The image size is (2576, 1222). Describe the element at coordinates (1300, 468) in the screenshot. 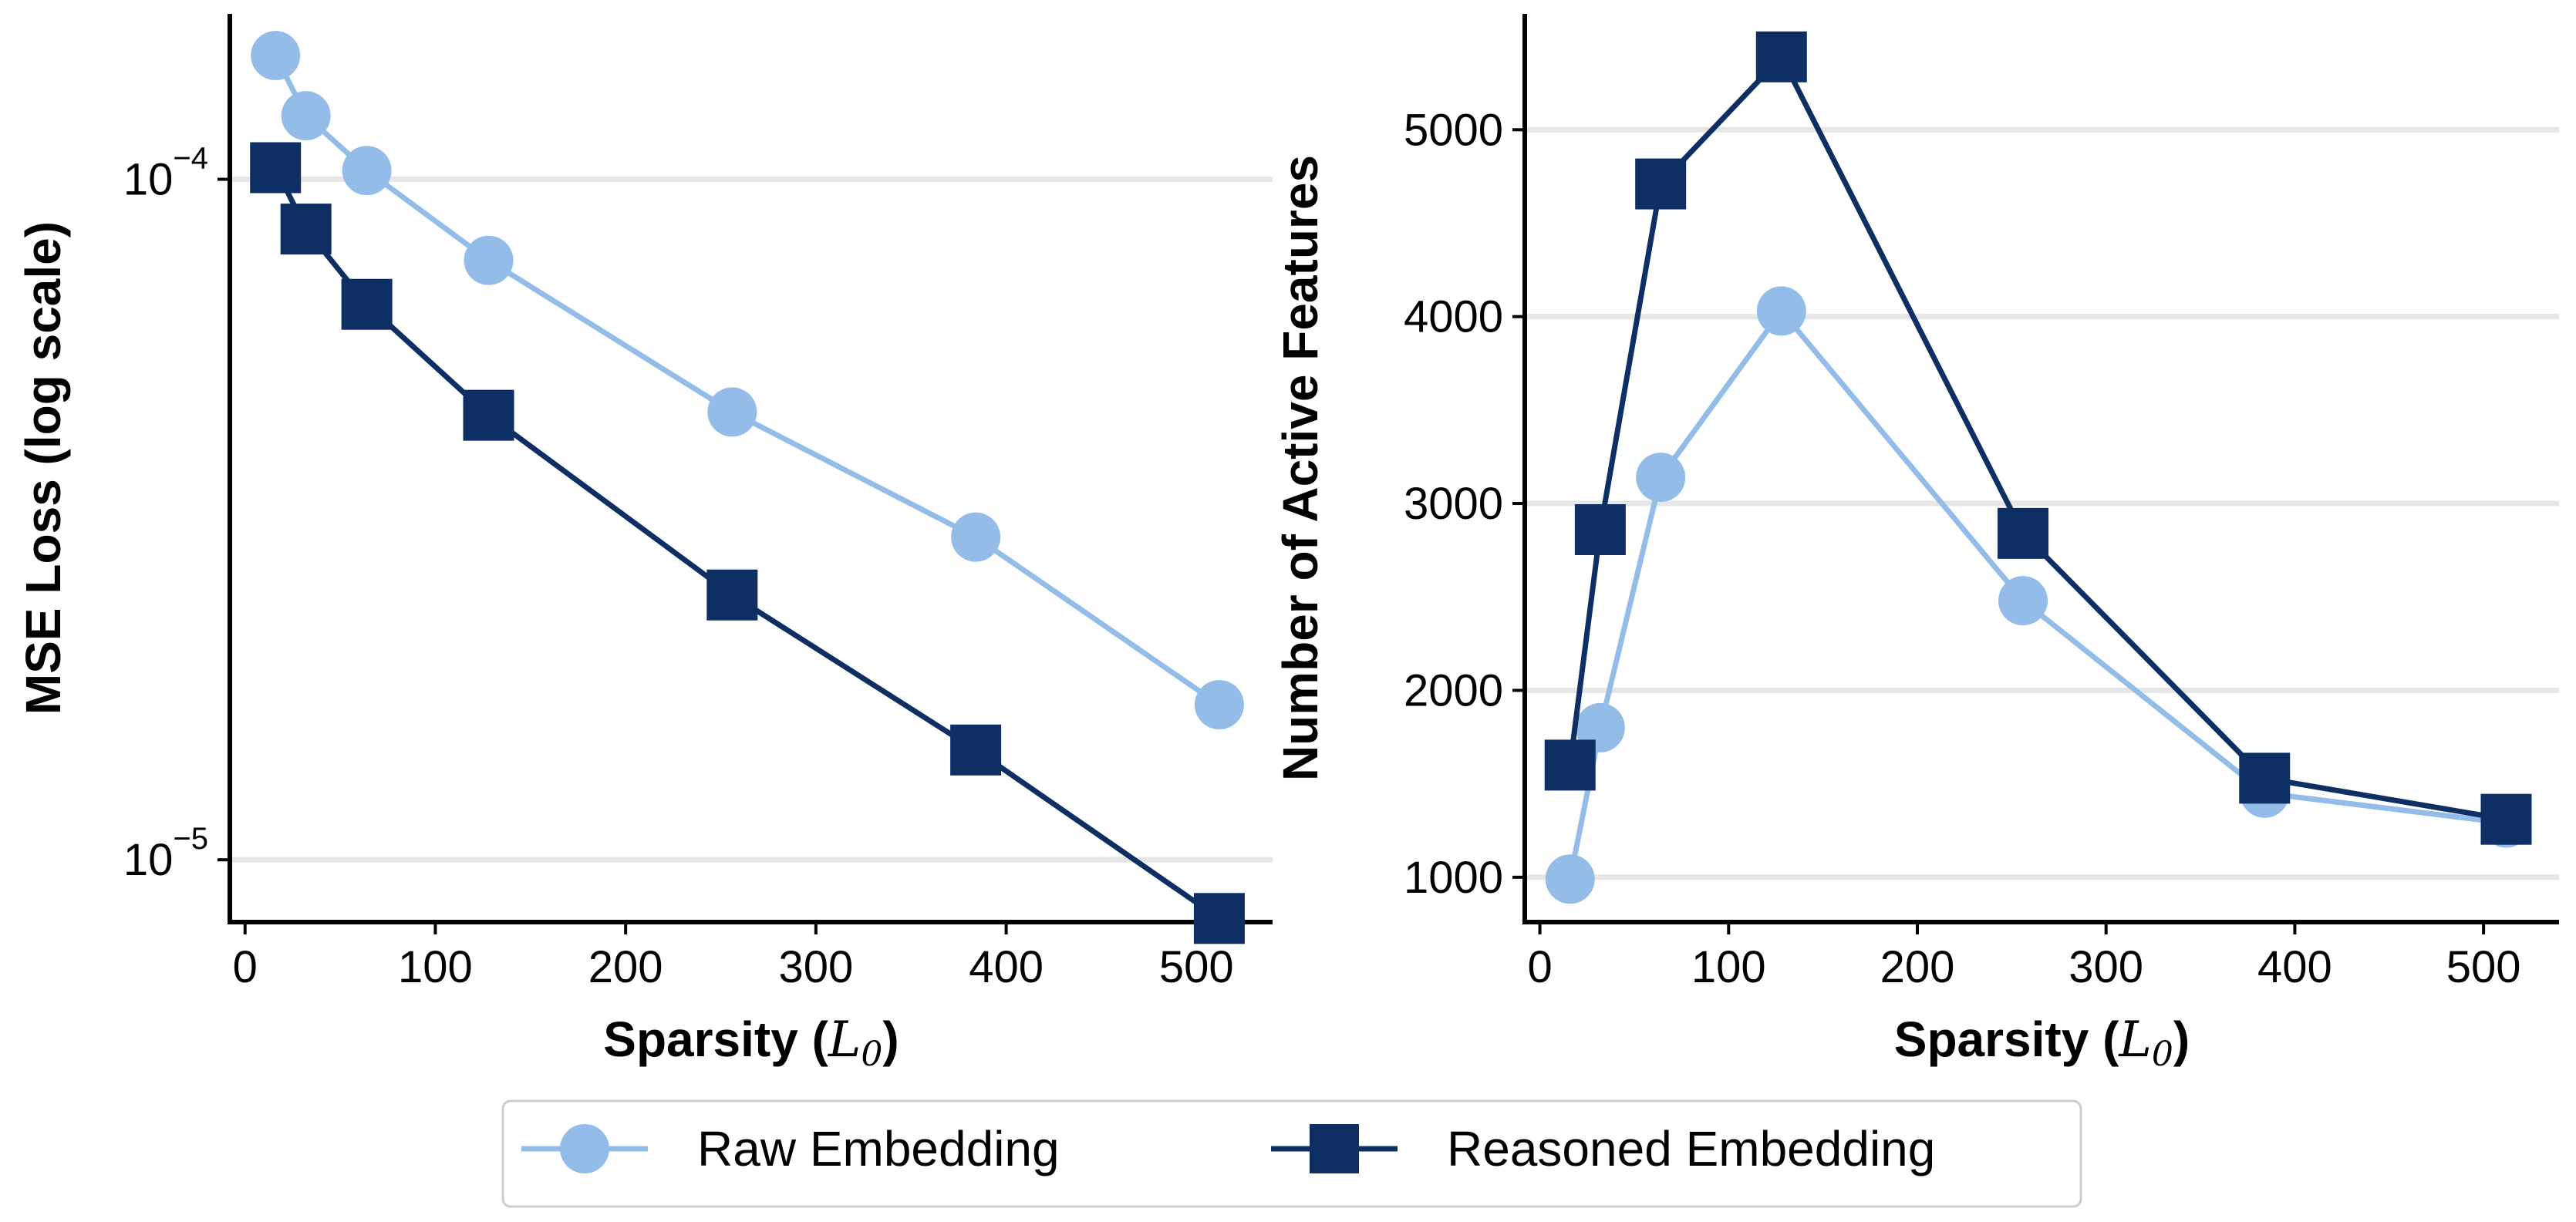

I see `y-axis-label: Number of Active Features` at that location.